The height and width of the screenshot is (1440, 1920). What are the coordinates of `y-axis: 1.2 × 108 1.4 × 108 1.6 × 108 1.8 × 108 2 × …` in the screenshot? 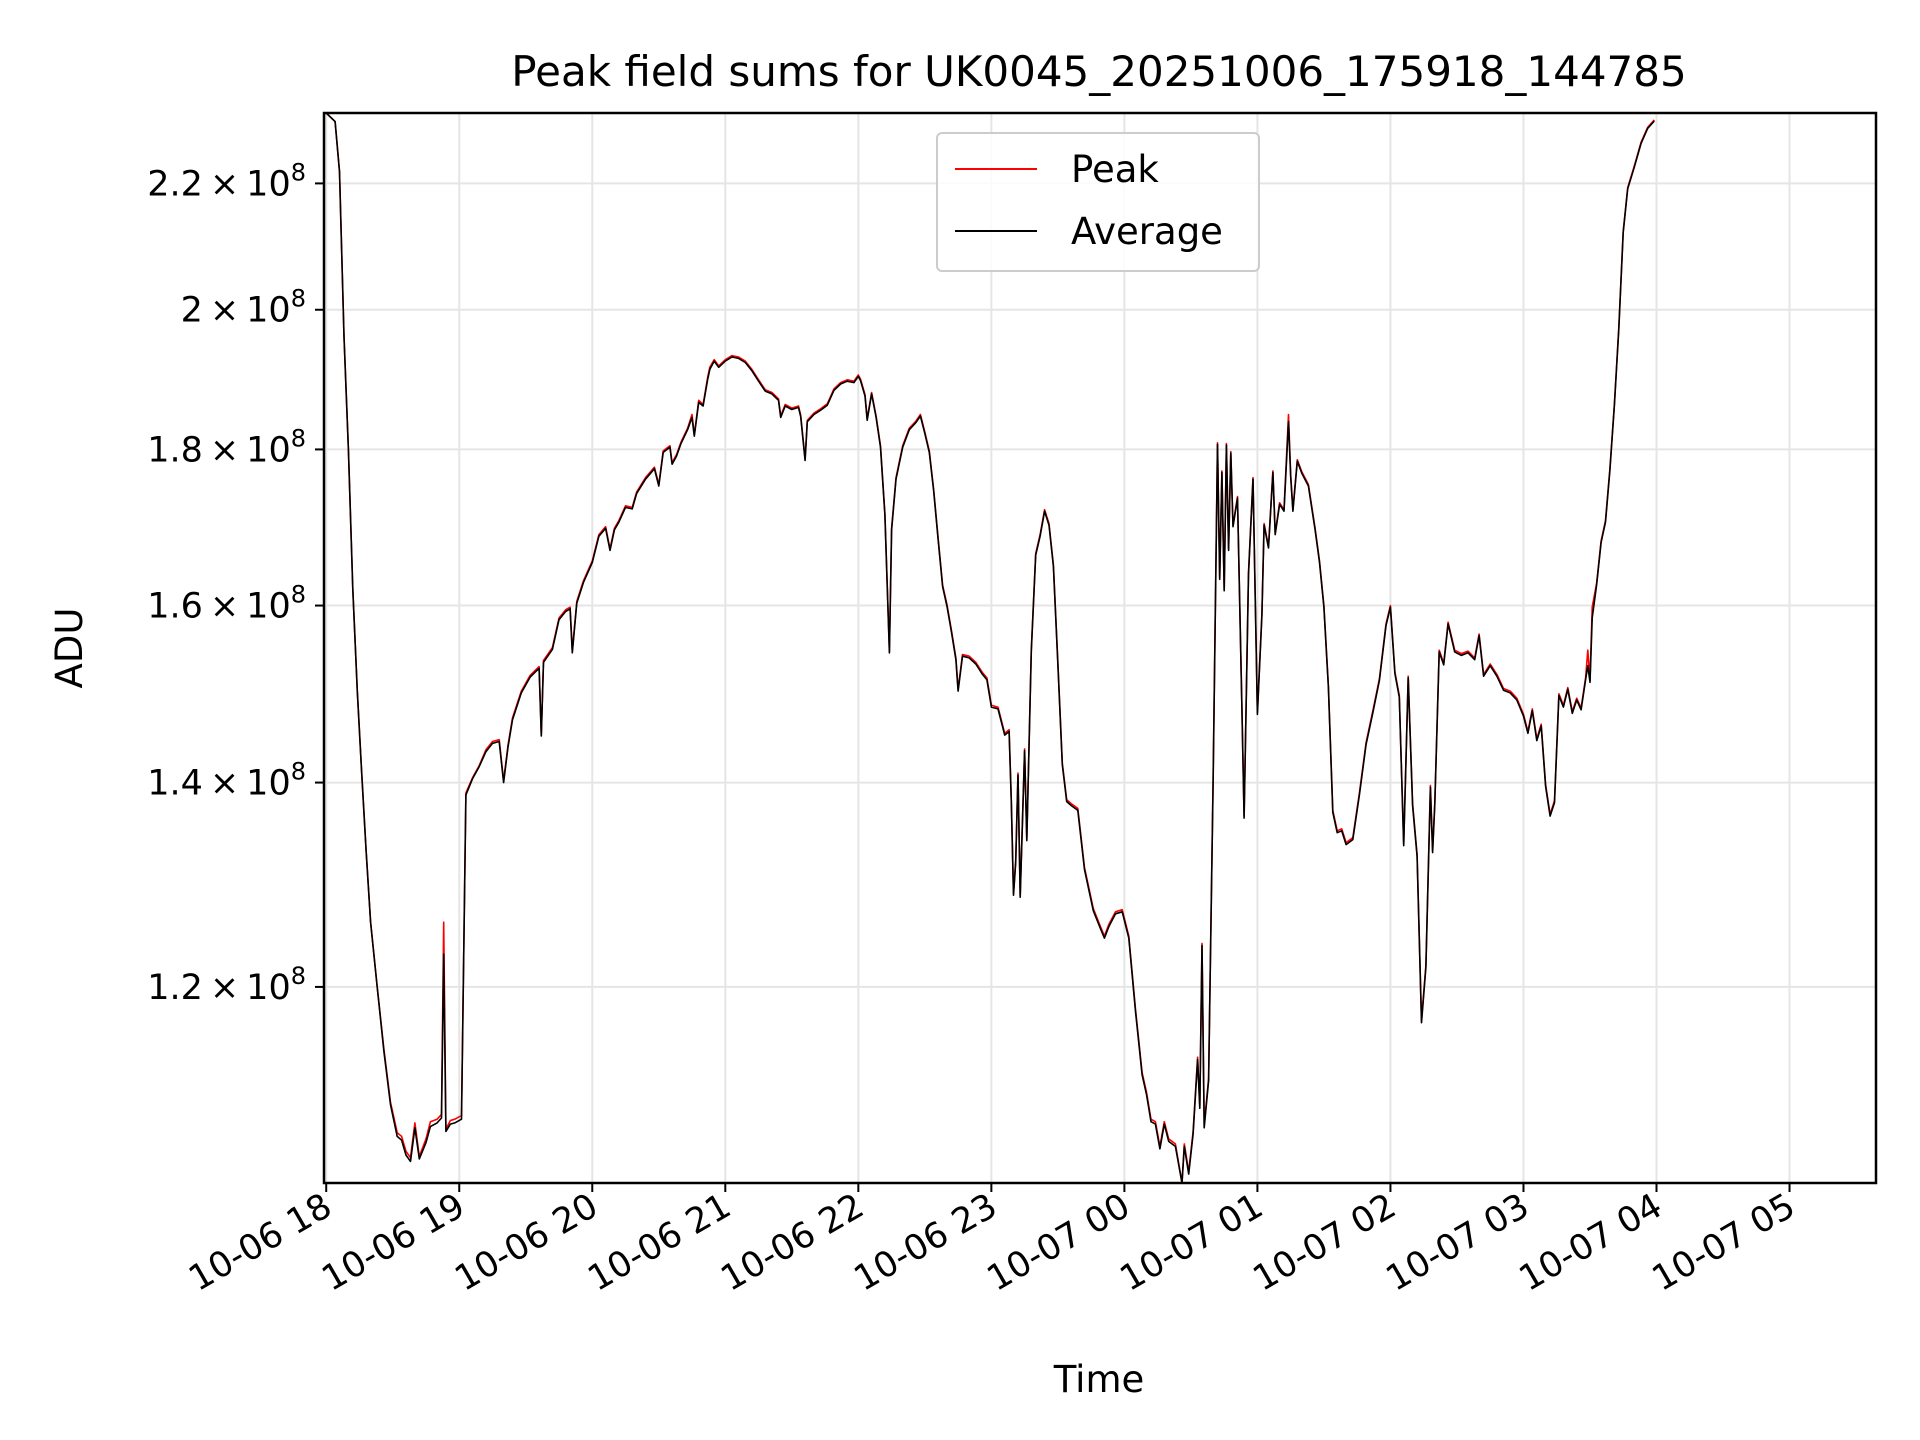 It's located at (235, 583).